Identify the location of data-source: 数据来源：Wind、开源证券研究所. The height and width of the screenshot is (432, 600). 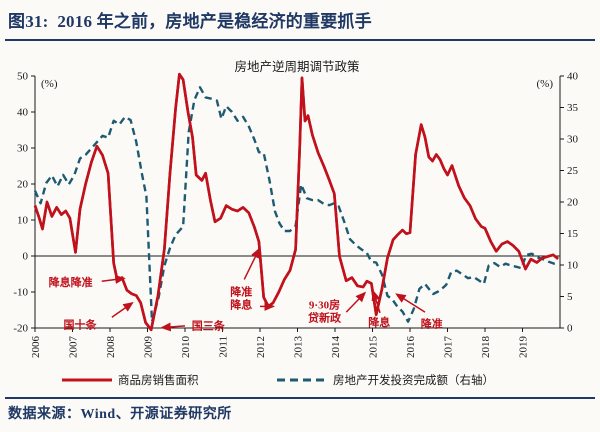
(120, 414).